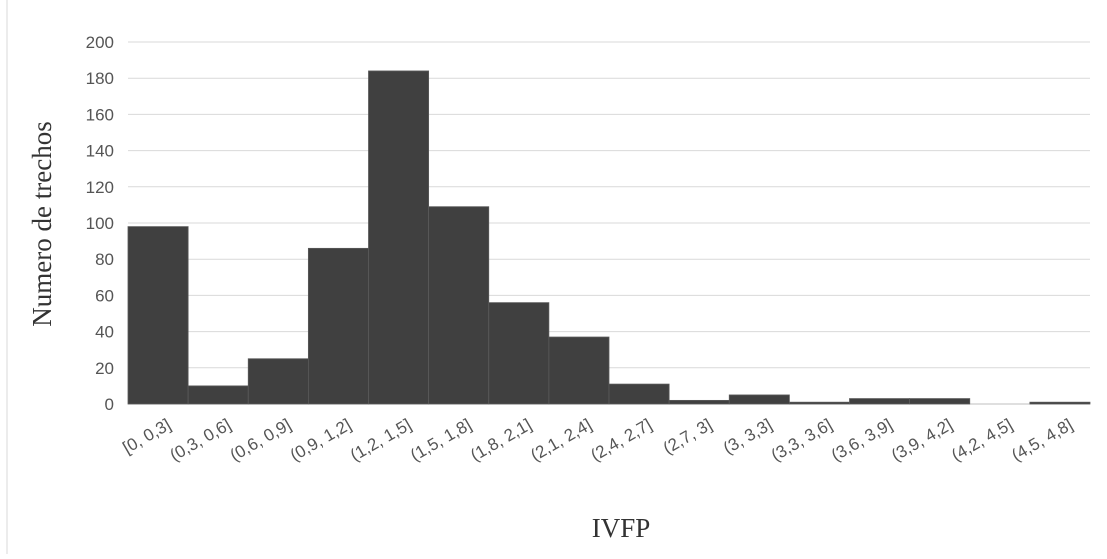 The image size is (1107, 559). I want to click on y-tick-label: 80, so click(104, 259).